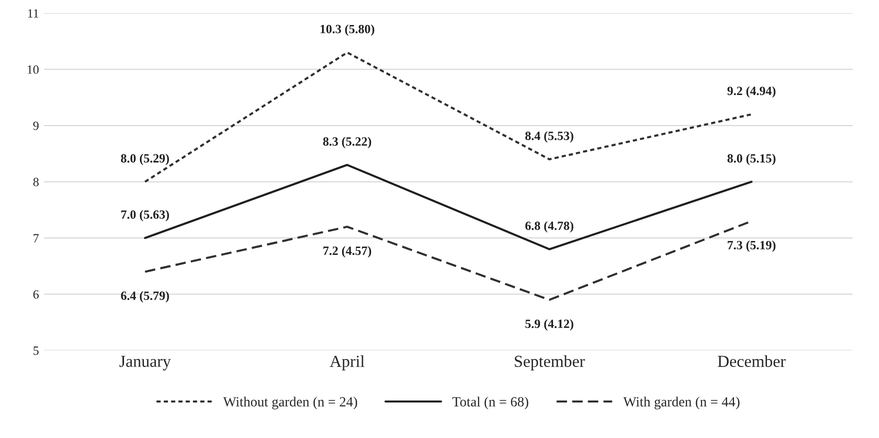 The height and width of the screenshot is (438, 879). What do you see at coordinates (36, 238) in the screenshot?
I see `y-tick-label: 7` at bounding box center [36, 238].